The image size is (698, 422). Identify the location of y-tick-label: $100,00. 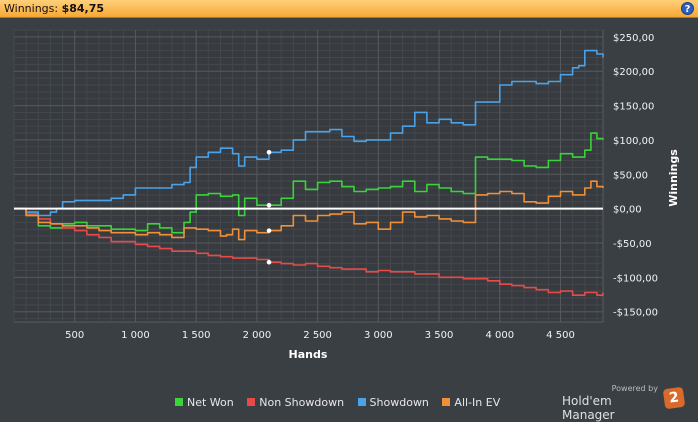
(633, 141).